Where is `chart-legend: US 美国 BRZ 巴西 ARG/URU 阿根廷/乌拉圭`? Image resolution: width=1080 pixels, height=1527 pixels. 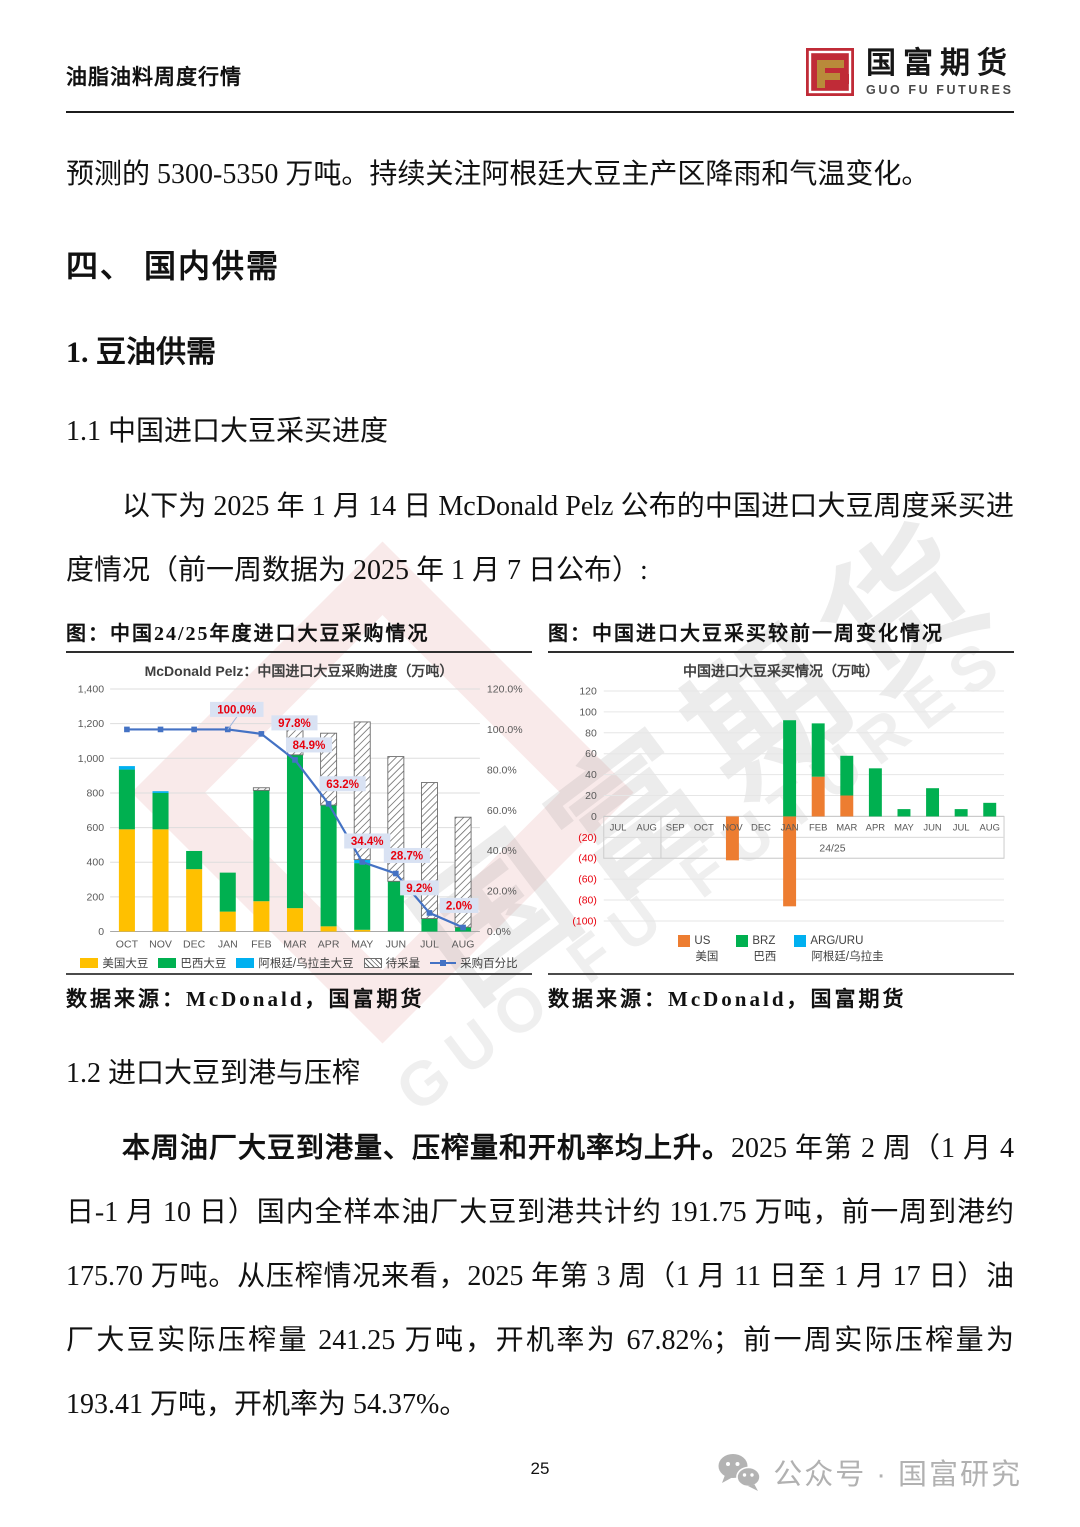
chart-legend: US 美国 BRZ 巴西 ARG/URU 阿根廷/乌拉圭 is located at coordinates (781, 949).